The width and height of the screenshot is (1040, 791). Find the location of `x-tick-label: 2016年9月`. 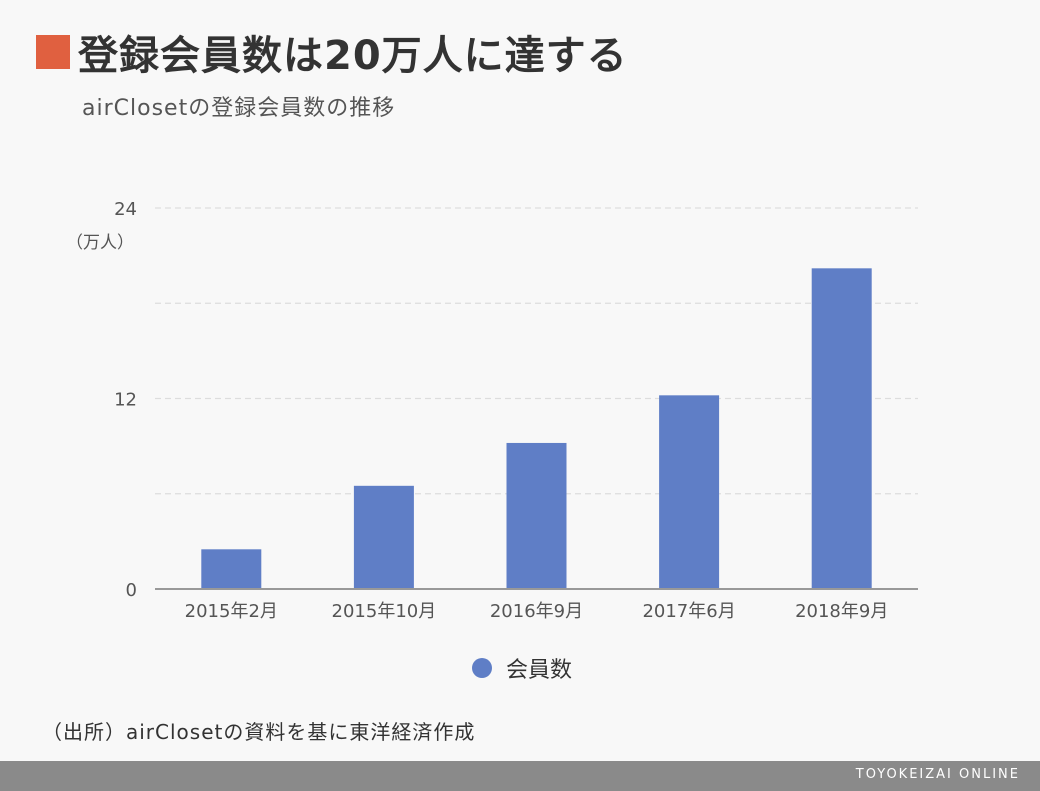

x-tick-label: 2016年9月 is located at coordinates (536, 611).